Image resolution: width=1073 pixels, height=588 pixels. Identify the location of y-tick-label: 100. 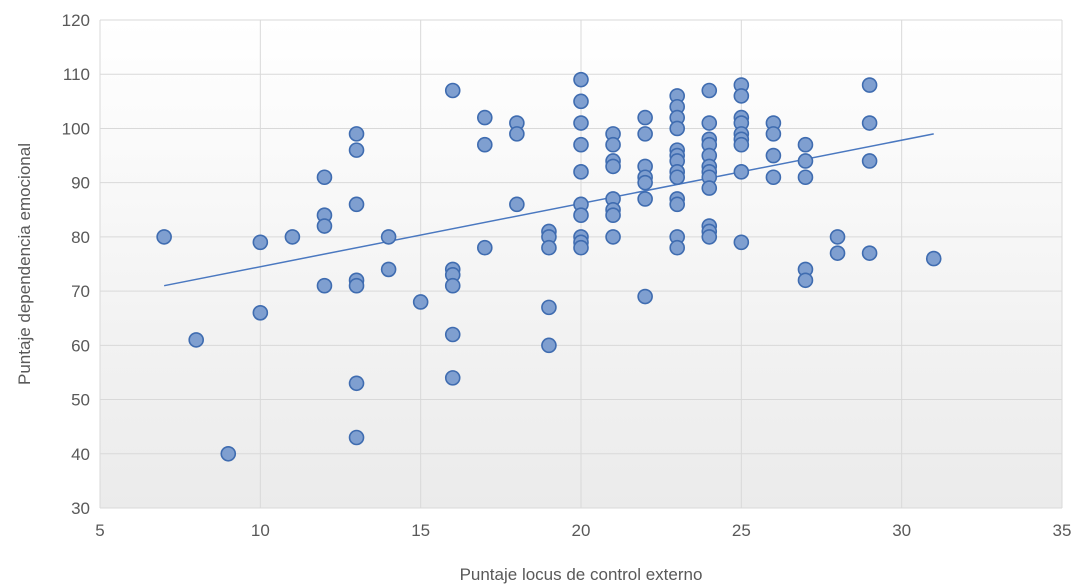
(76, 128).